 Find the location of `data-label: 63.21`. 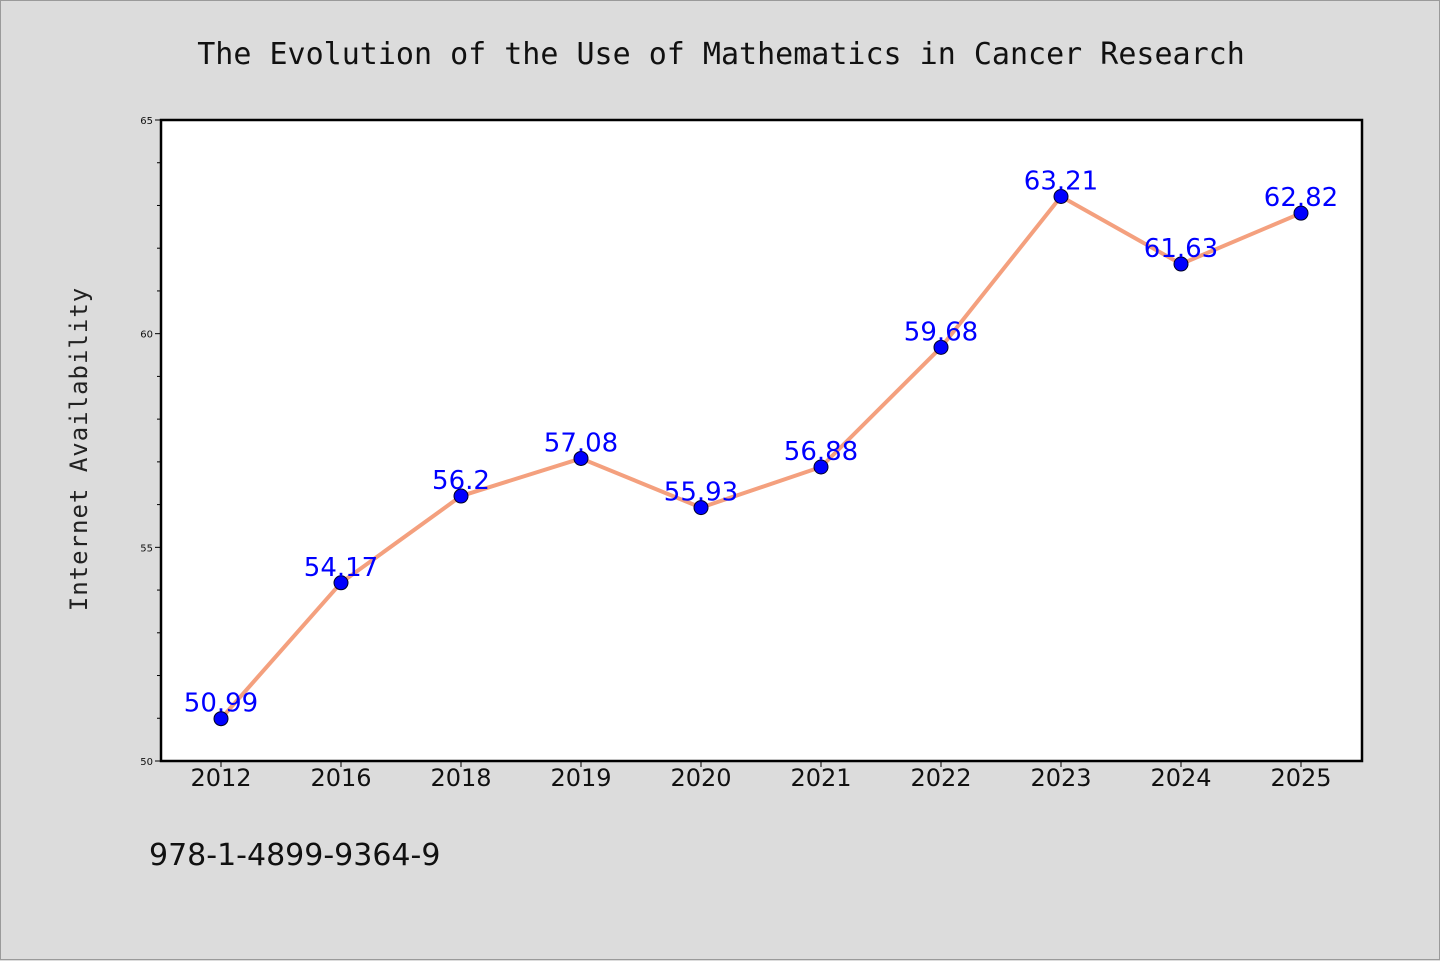

data-label: 63.21 is located at coordinates (1061, 181).